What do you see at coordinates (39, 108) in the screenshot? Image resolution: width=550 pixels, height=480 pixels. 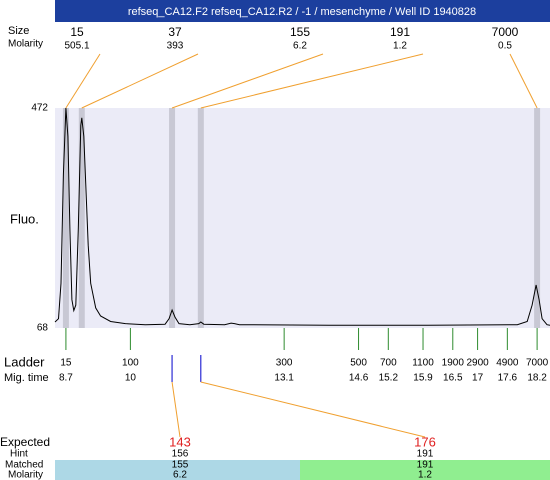 I see `y-tick-label: 472` at bounding box center [39, 108].